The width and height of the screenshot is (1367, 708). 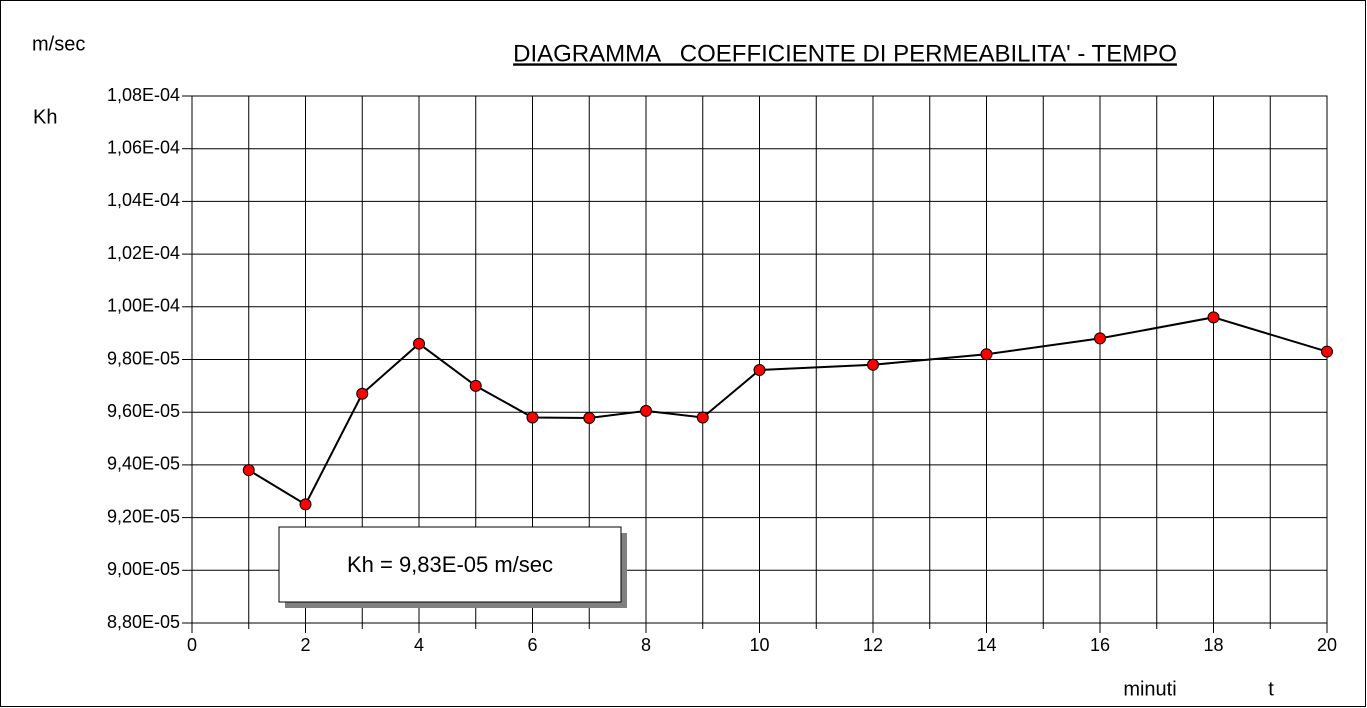 What do you see at coordinates (143, 253) in the screenshot?
I see `y-tick-label: 1,02E-04` at bounding box center [143, 253].